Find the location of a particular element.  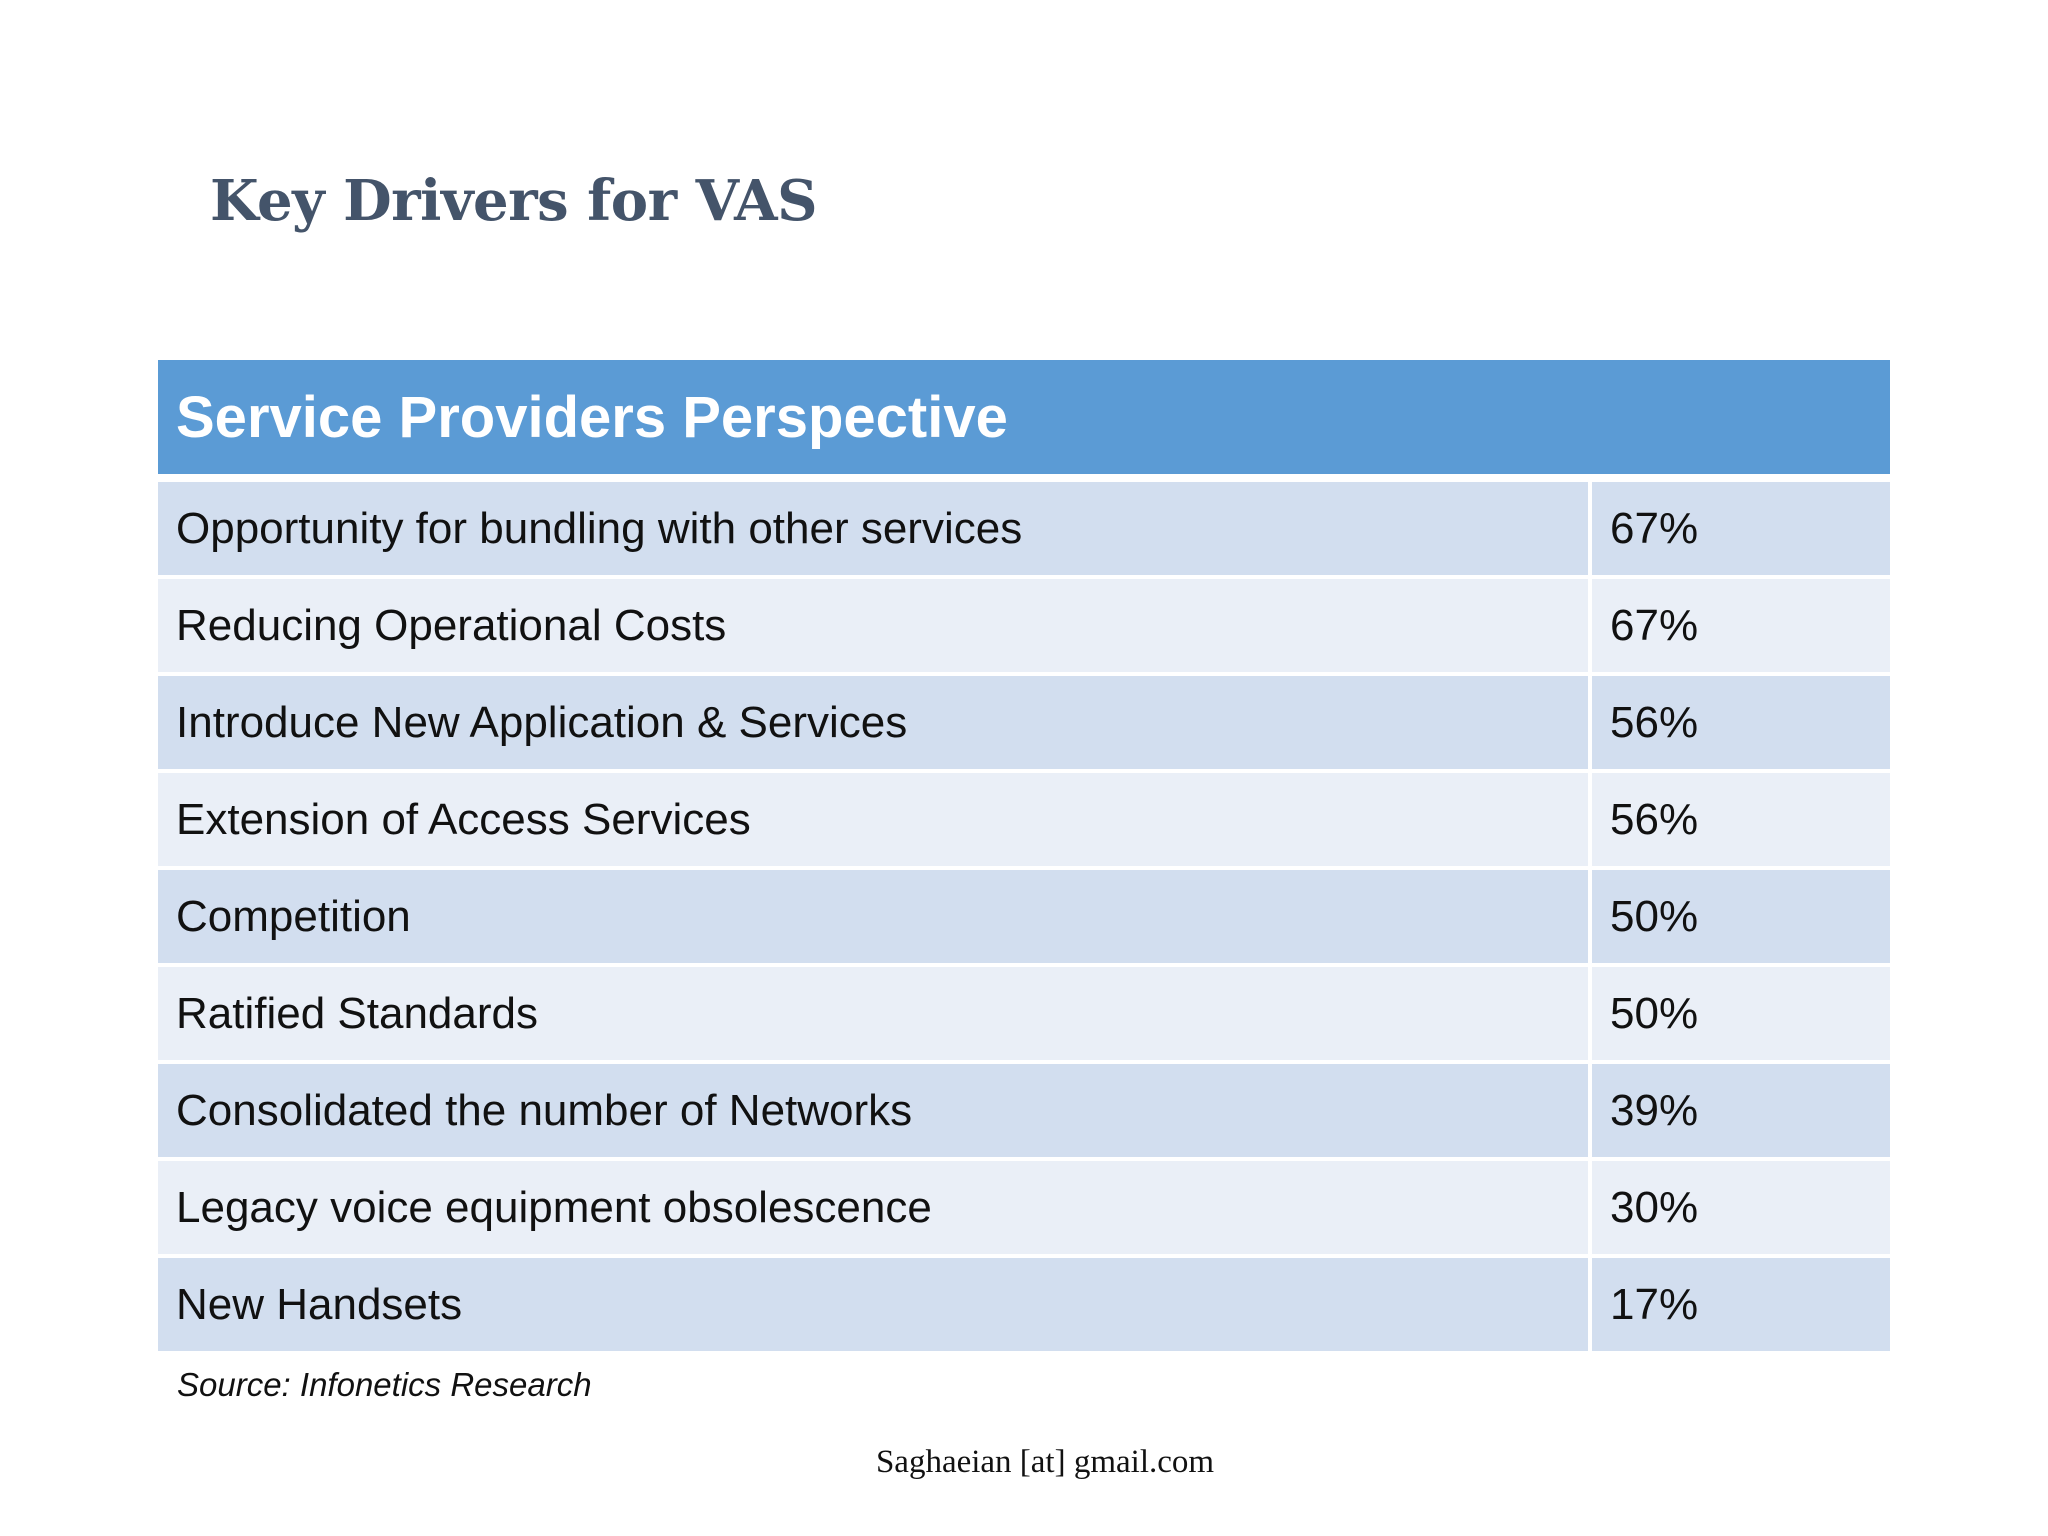

driver-percentage: 17% is located at coordinates (1739, 1303).